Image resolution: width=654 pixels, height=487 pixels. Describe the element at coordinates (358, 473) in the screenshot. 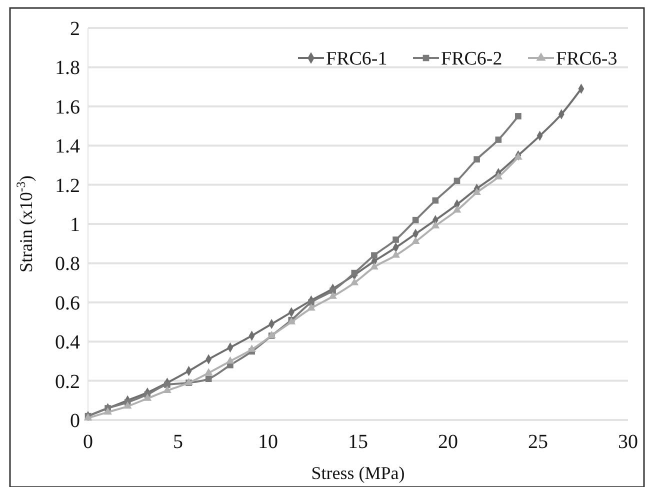

I see `x-axis-title: Stress (MPa)` at that location.